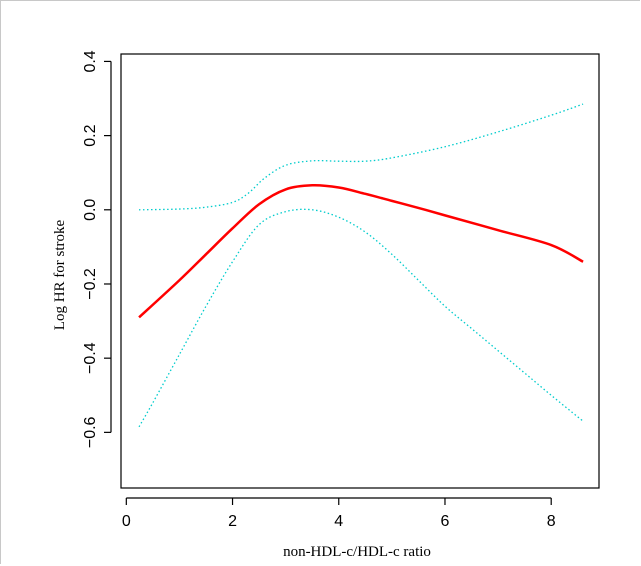 This screenshot has height=566, width=641. What do you see at coordinates (232, 521) in the screenshot?
I see `x-tick-label: 2` at bounding box center [232, 521].